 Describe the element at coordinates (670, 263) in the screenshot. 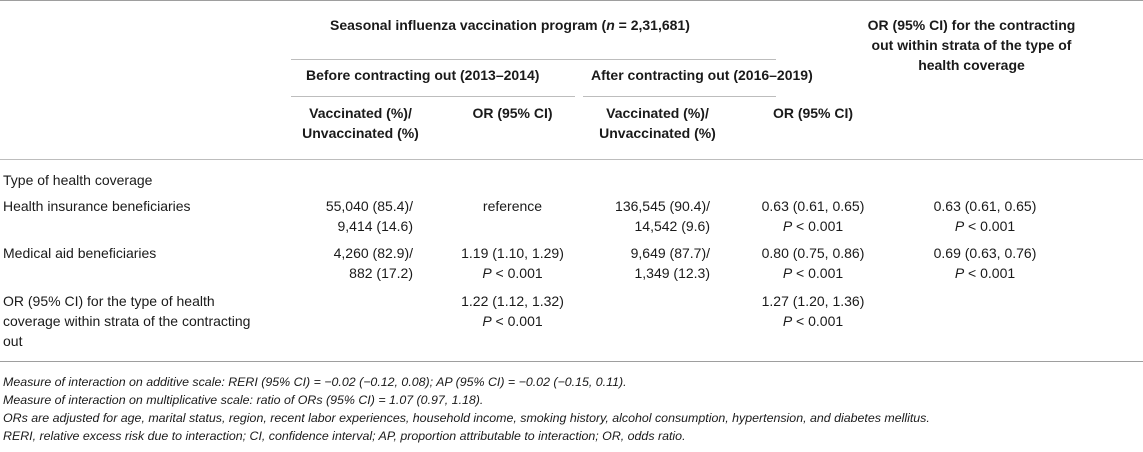

I see `cell-mab-after-vacc: 9,649 (87.7)/ 1,349 (12.3)` at that location.